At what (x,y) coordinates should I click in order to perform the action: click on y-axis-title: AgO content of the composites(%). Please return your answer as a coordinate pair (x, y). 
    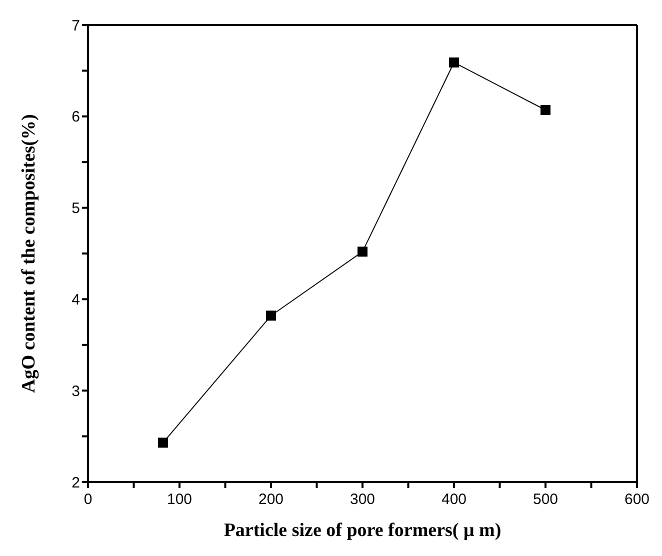
    Looking at the image, I should click on (29, 253).